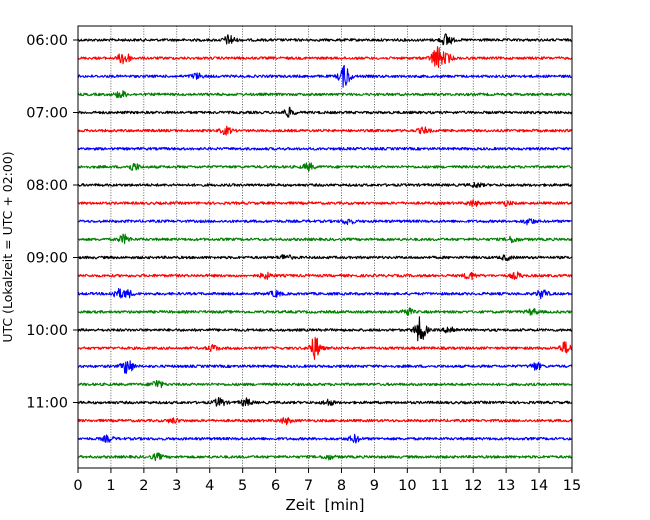  What do you see at coordinates (473, 486) in the screenshot?
I see `x-tick-label: 12` at bounding box center [473, 486].